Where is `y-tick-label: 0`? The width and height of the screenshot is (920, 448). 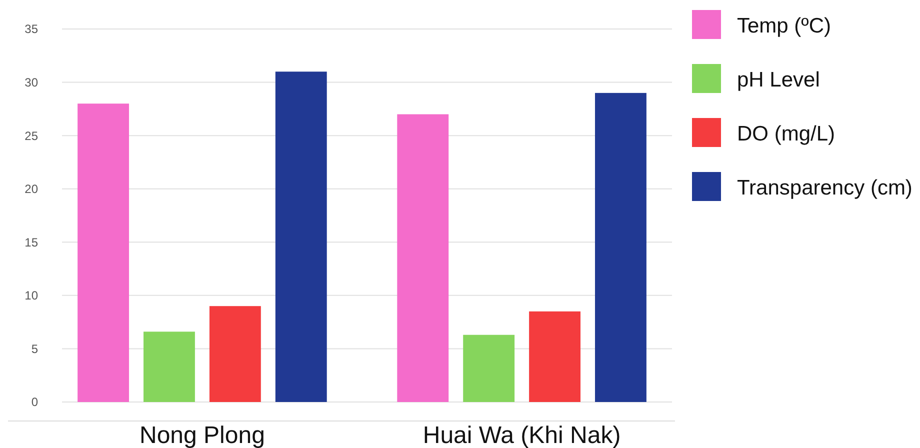
y-tick-label: 0 is located at coordinates (34, 402).